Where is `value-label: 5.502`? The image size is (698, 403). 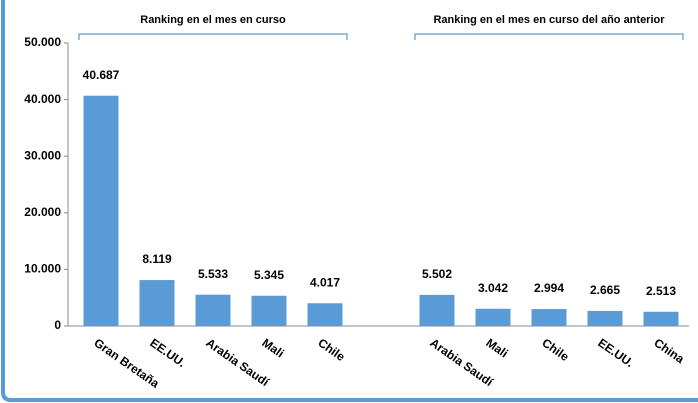
value-label: 5.502 is located at coordinates (437, 274).